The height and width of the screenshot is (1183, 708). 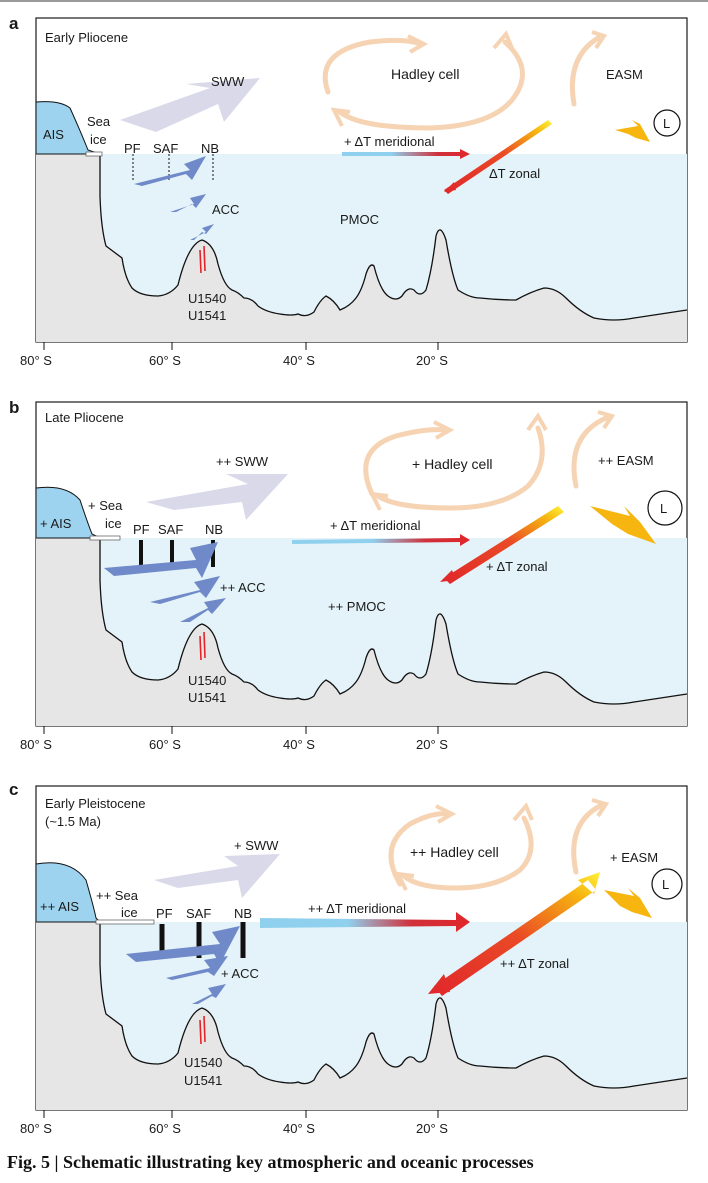 What do you see at coordinates (454, 852) in the screenshot?
I see `hadley-label: ++ Hadley cell` at bounding box center [454, 852].